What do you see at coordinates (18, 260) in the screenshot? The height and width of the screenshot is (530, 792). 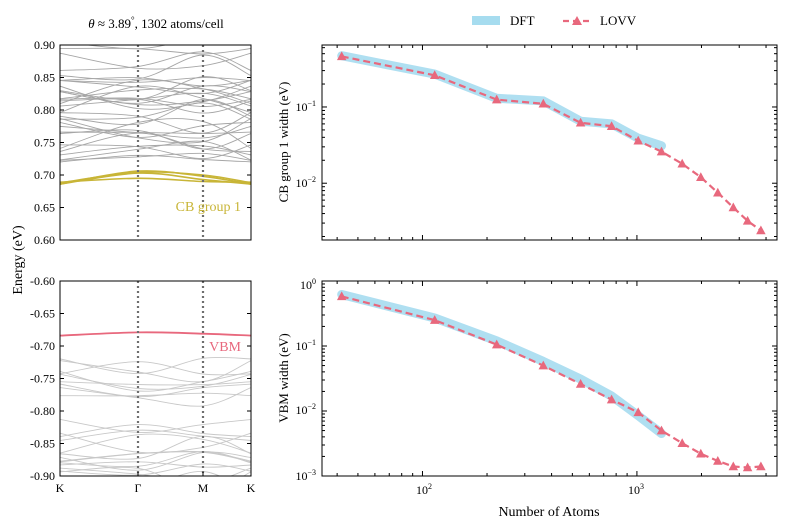 I see `energy-axis-label: Energy (eV)` at bounding box center [18, 260].